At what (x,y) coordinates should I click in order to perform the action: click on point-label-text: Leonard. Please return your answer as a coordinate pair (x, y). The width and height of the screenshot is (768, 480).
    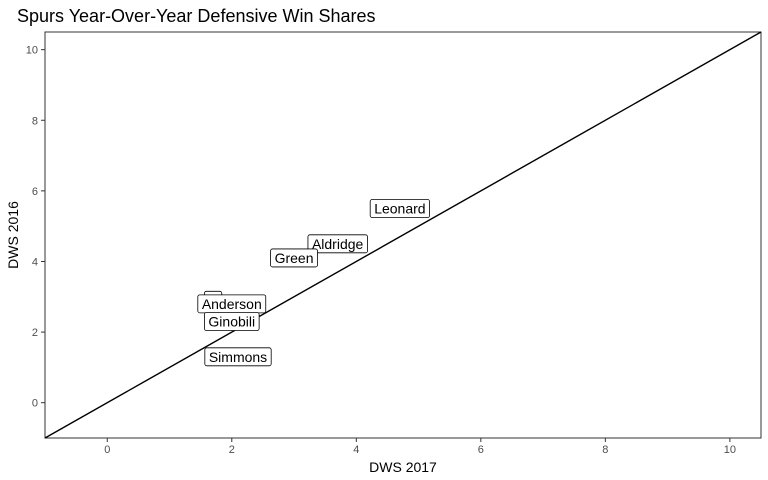
    Looking at the image, I should click on (399, 209).